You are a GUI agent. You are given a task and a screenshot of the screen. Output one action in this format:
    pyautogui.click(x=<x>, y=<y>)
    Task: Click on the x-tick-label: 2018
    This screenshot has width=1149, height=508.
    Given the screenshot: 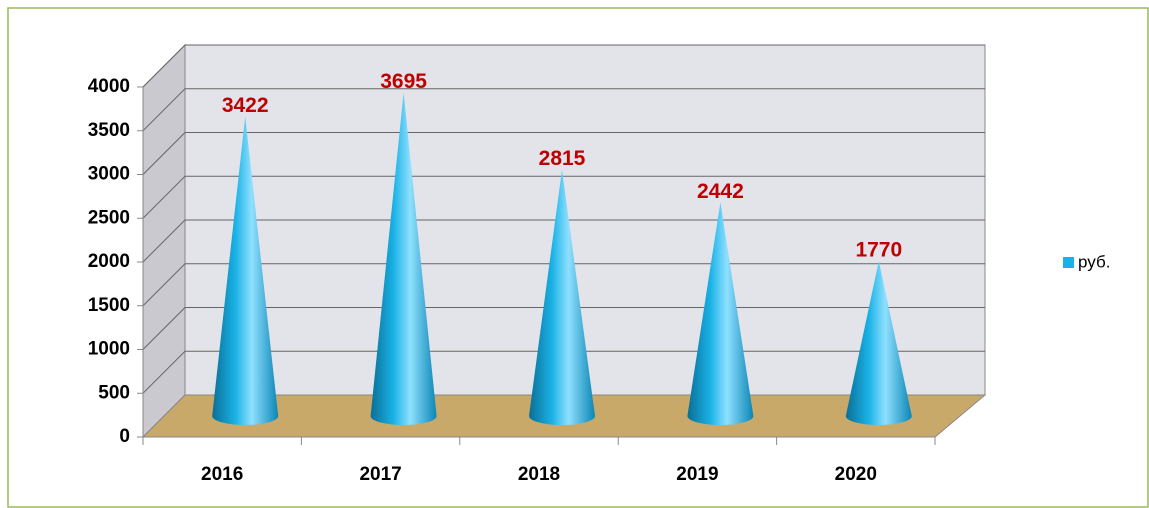 What is the action you would take?
    pyautogui.click(x=539, y=474)
    